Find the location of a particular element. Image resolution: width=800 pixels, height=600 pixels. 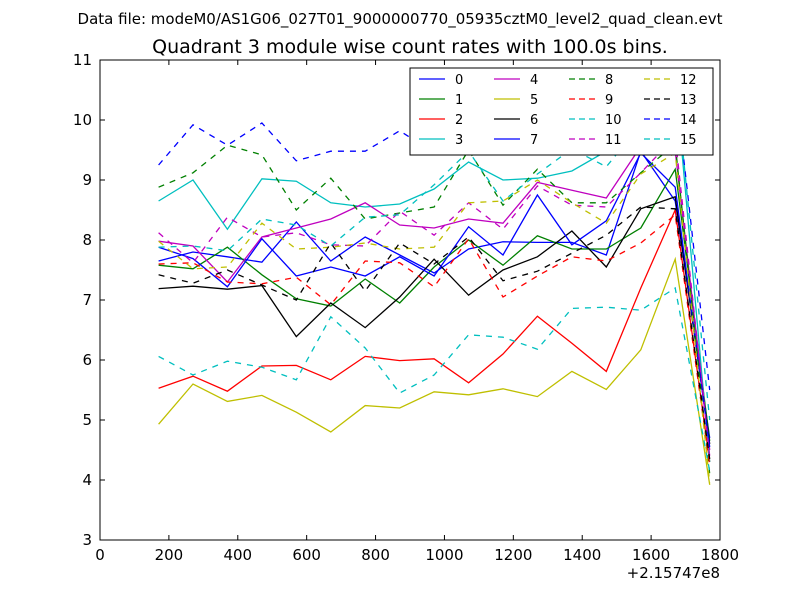

y-tick-label: 10 is located at coordinates (82, 120).